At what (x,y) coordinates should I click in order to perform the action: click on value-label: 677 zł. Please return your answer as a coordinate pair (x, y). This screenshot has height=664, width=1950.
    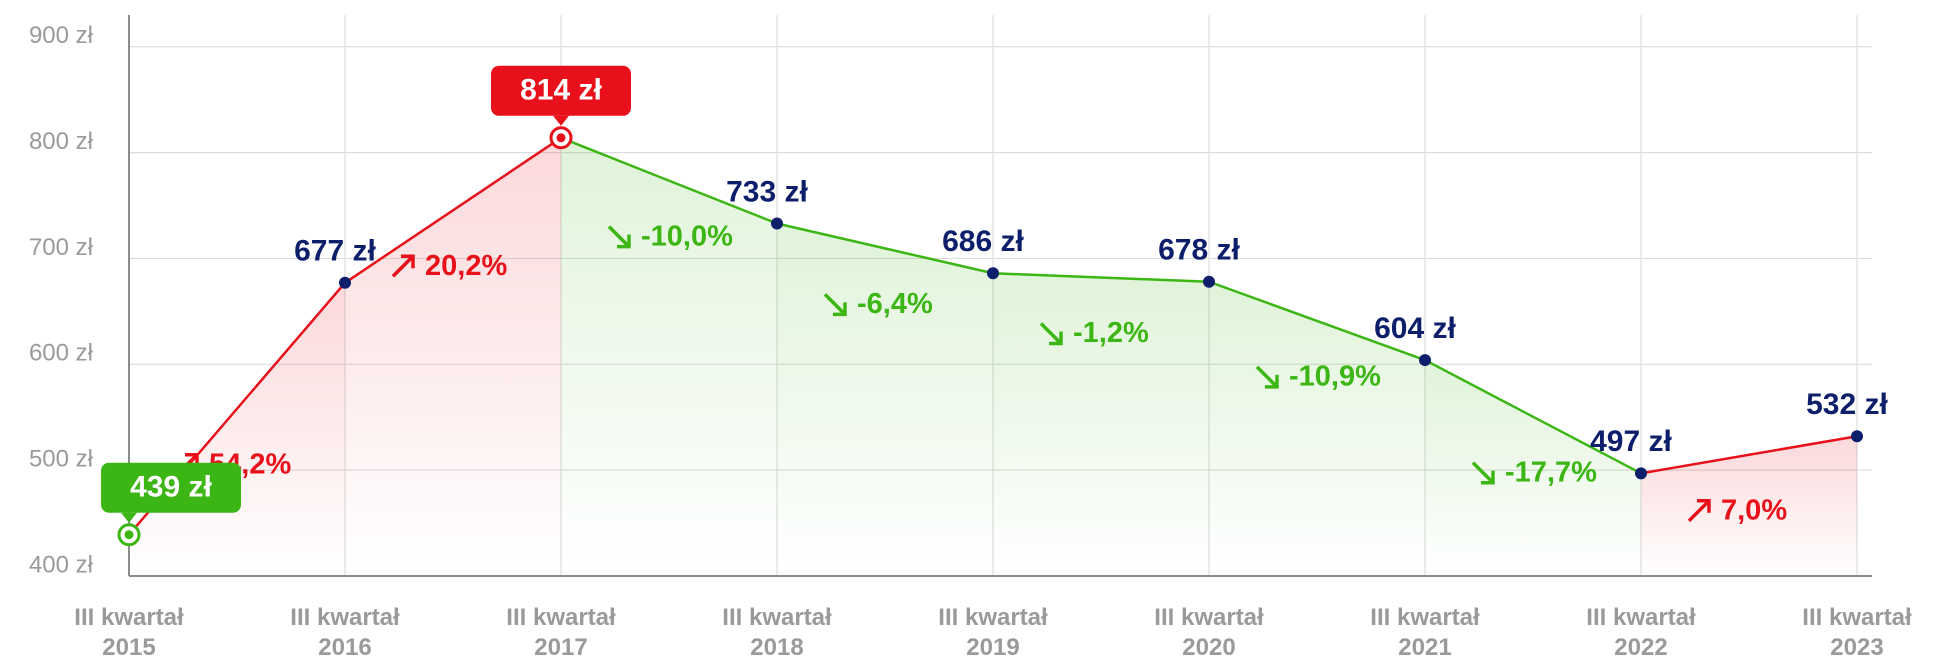
    Looking at the image, I should click on (335, 251).